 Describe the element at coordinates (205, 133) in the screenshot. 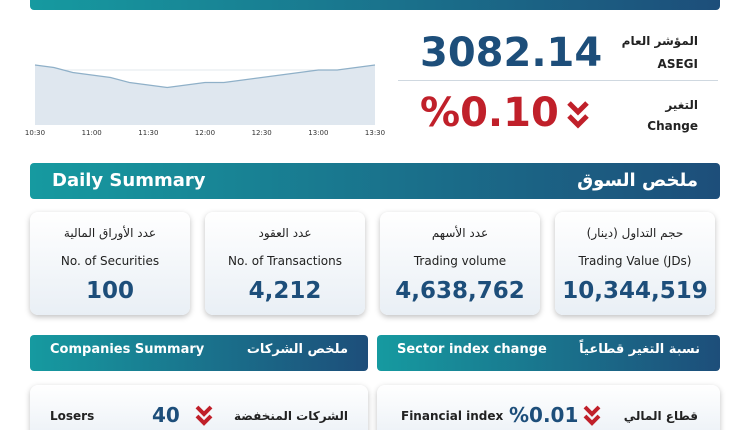

I see `x-tick-label: 12:00` at that location.